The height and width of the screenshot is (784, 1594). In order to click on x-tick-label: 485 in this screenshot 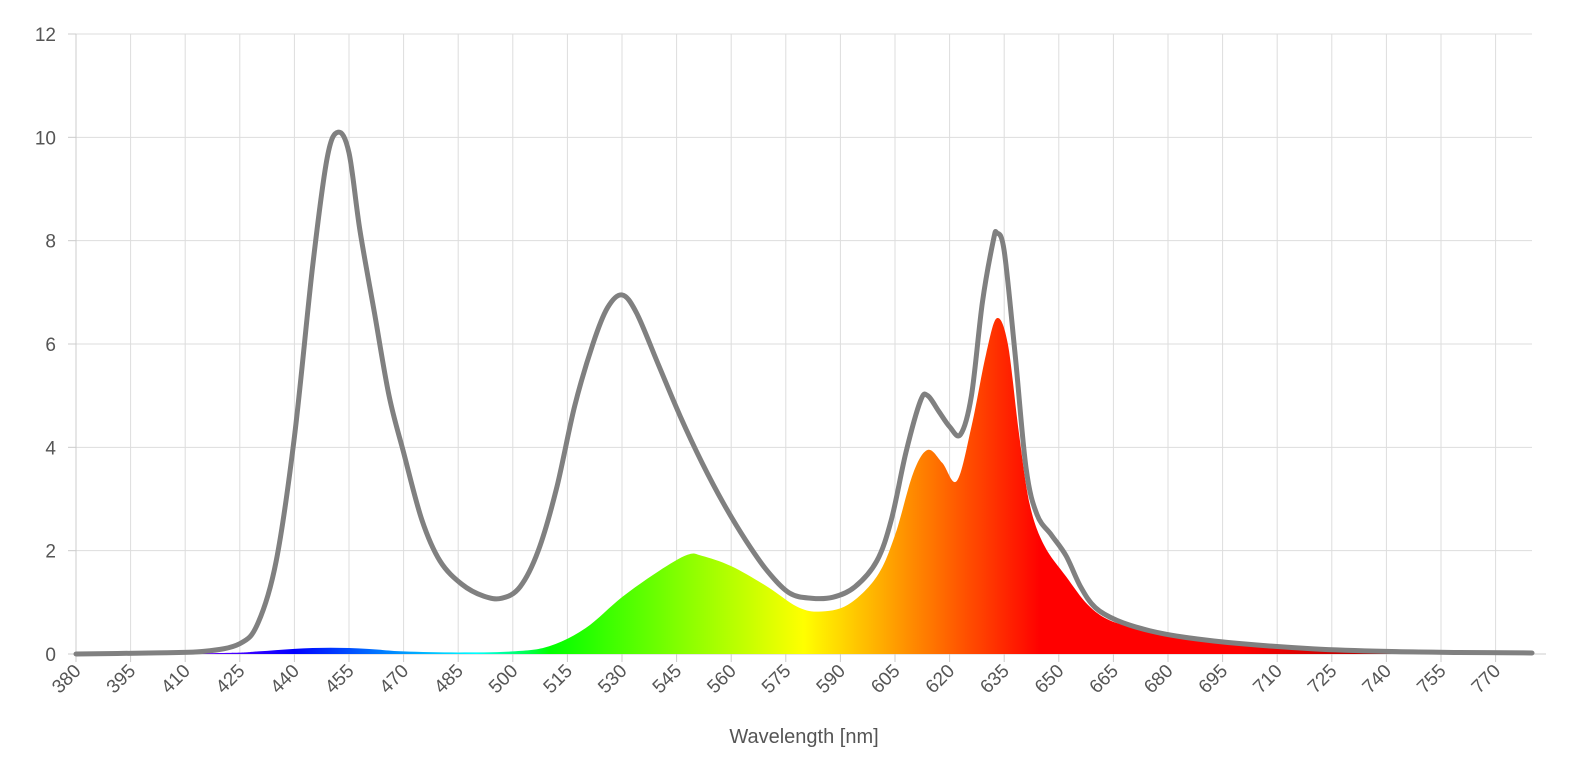, I will do `click(448, 679)`.